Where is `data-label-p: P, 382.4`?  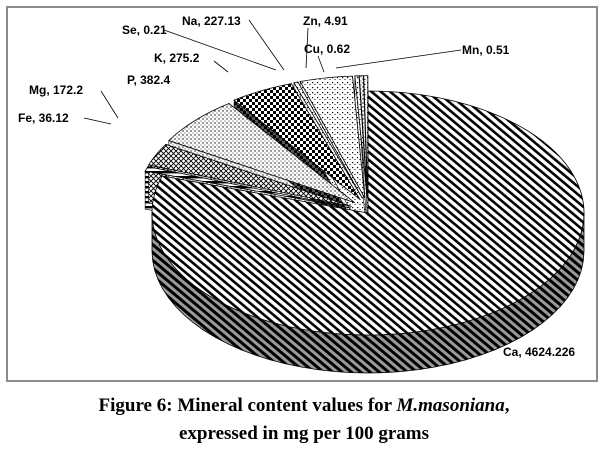
data-label-p: P, 382.4 is located at coordinates (148, 80).